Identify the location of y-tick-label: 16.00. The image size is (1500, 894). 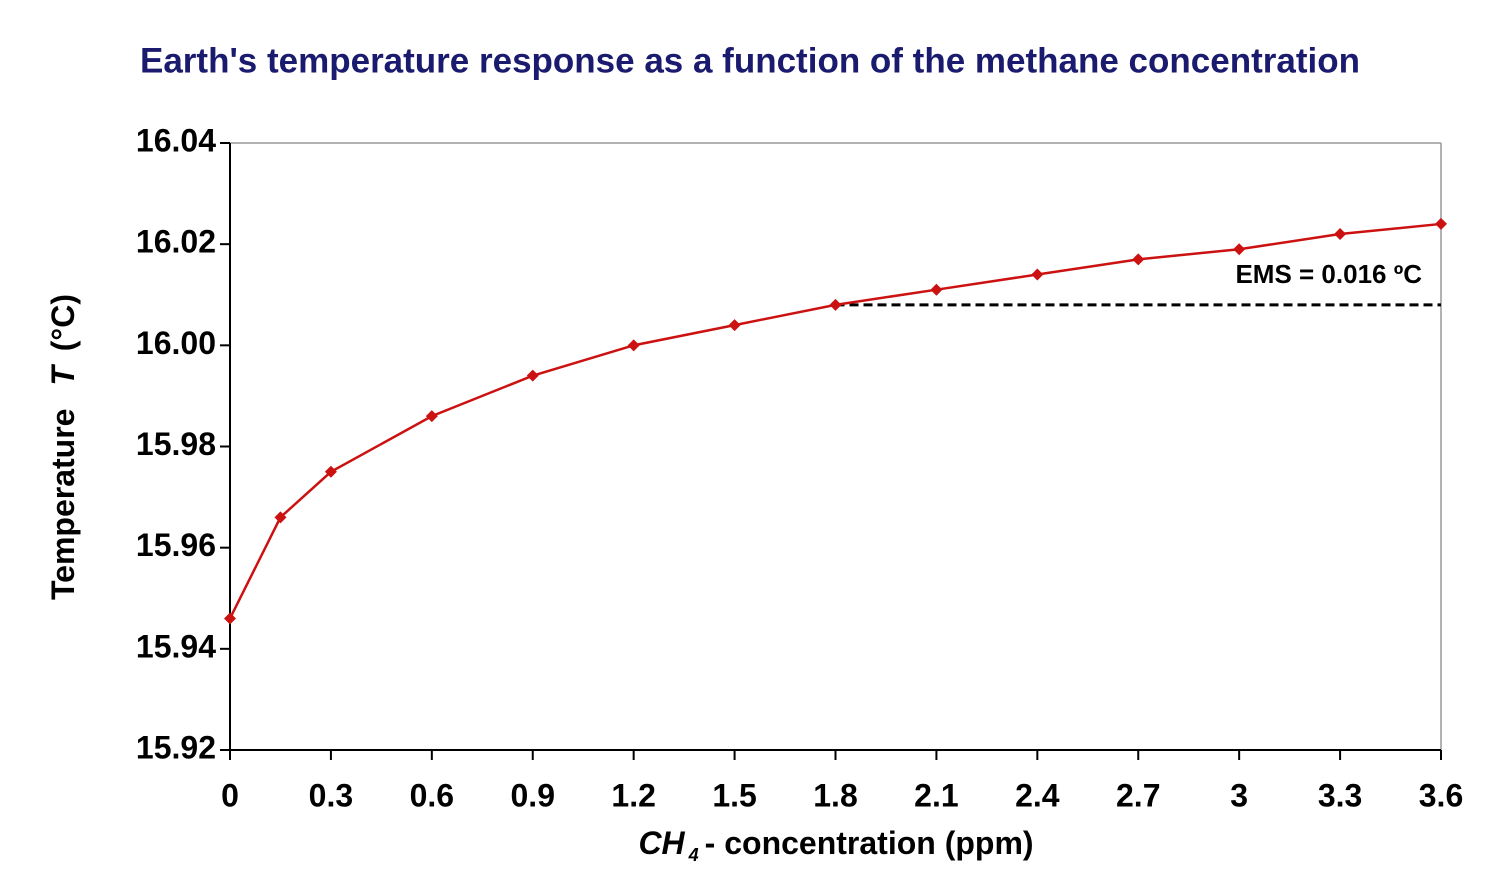
(176, 343).